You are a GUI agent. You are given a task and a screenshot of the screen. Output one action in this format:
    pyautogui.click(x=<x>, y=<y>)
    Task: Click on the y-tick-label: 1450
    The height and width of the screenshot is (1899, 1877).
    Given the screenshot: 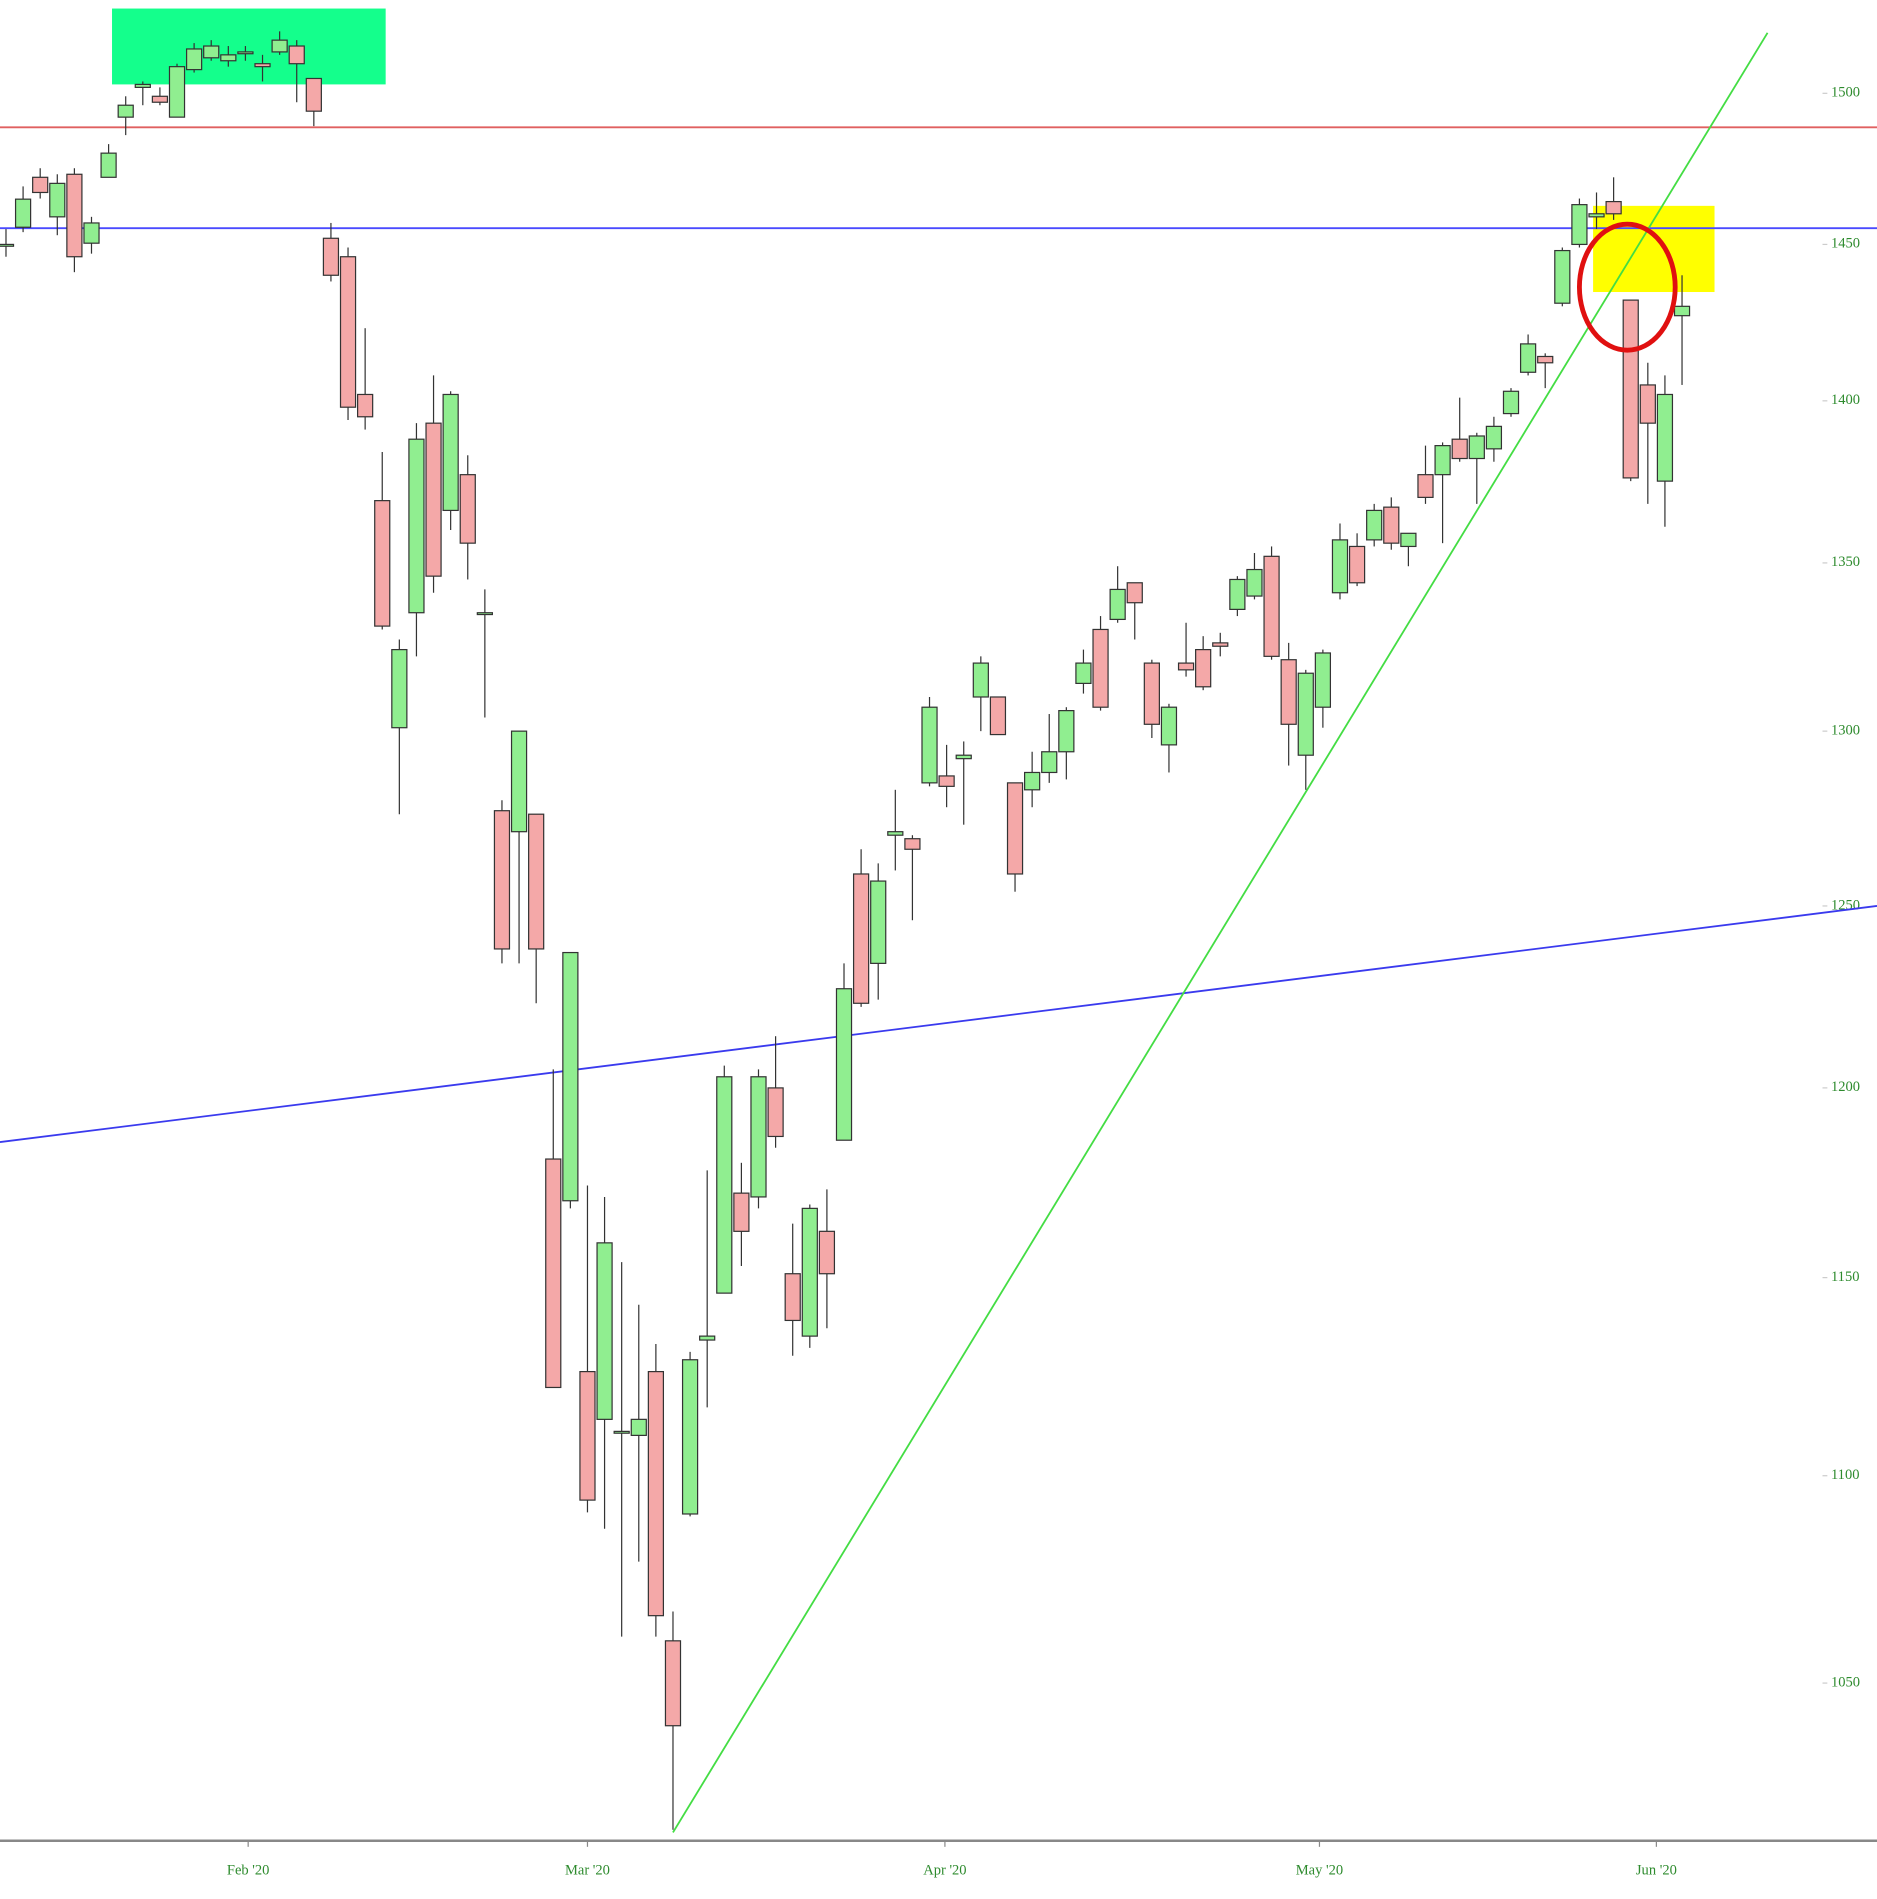 What is the action you would take?
    pyautogui.click(x=1845, y=244)
    